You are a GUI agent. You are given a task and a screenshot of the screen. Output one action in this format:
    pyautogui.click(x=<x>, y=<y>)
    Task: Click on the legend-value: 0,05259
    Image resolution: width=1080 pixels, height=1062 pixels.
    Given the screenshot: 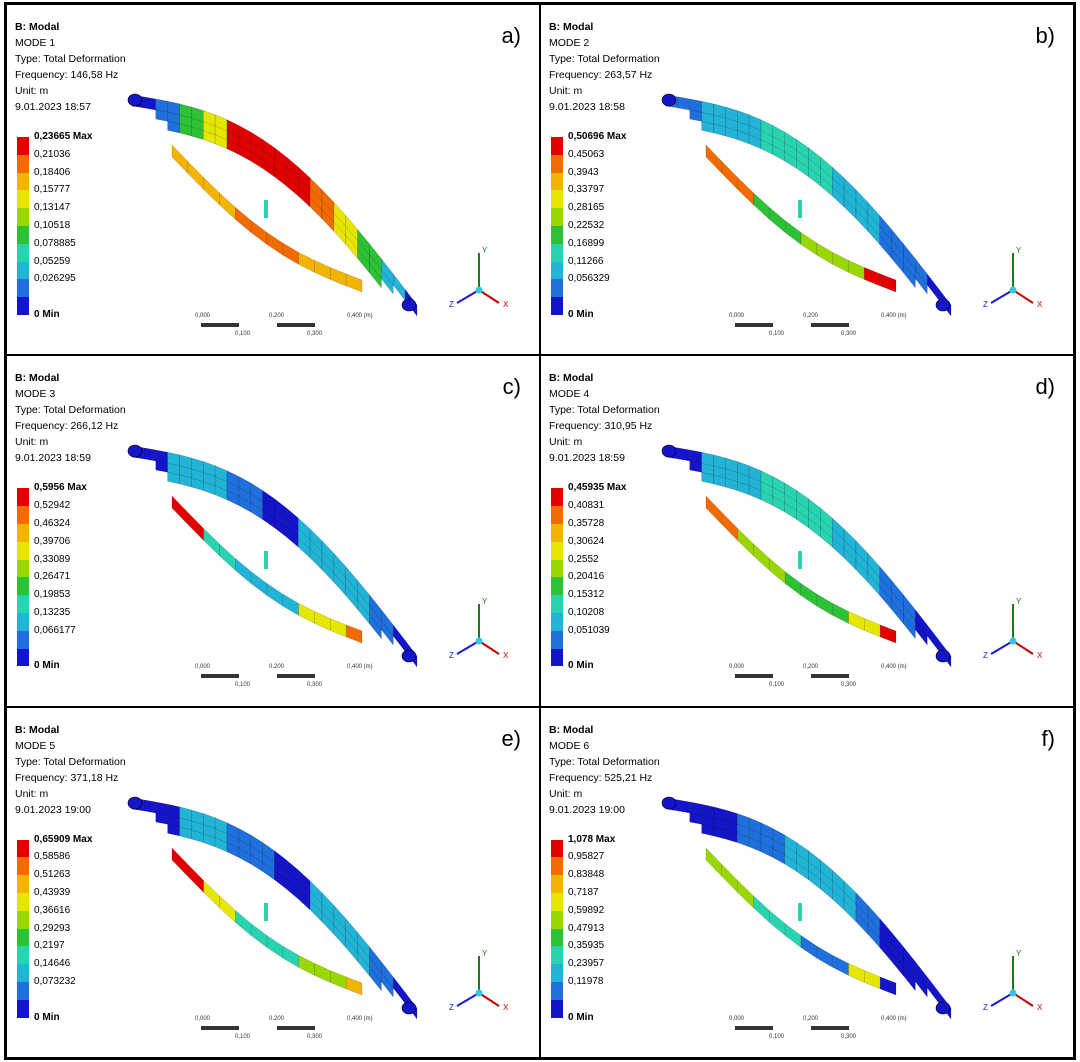 What is the action you would take?
    pyautogui.click(x=52, y=261)
    